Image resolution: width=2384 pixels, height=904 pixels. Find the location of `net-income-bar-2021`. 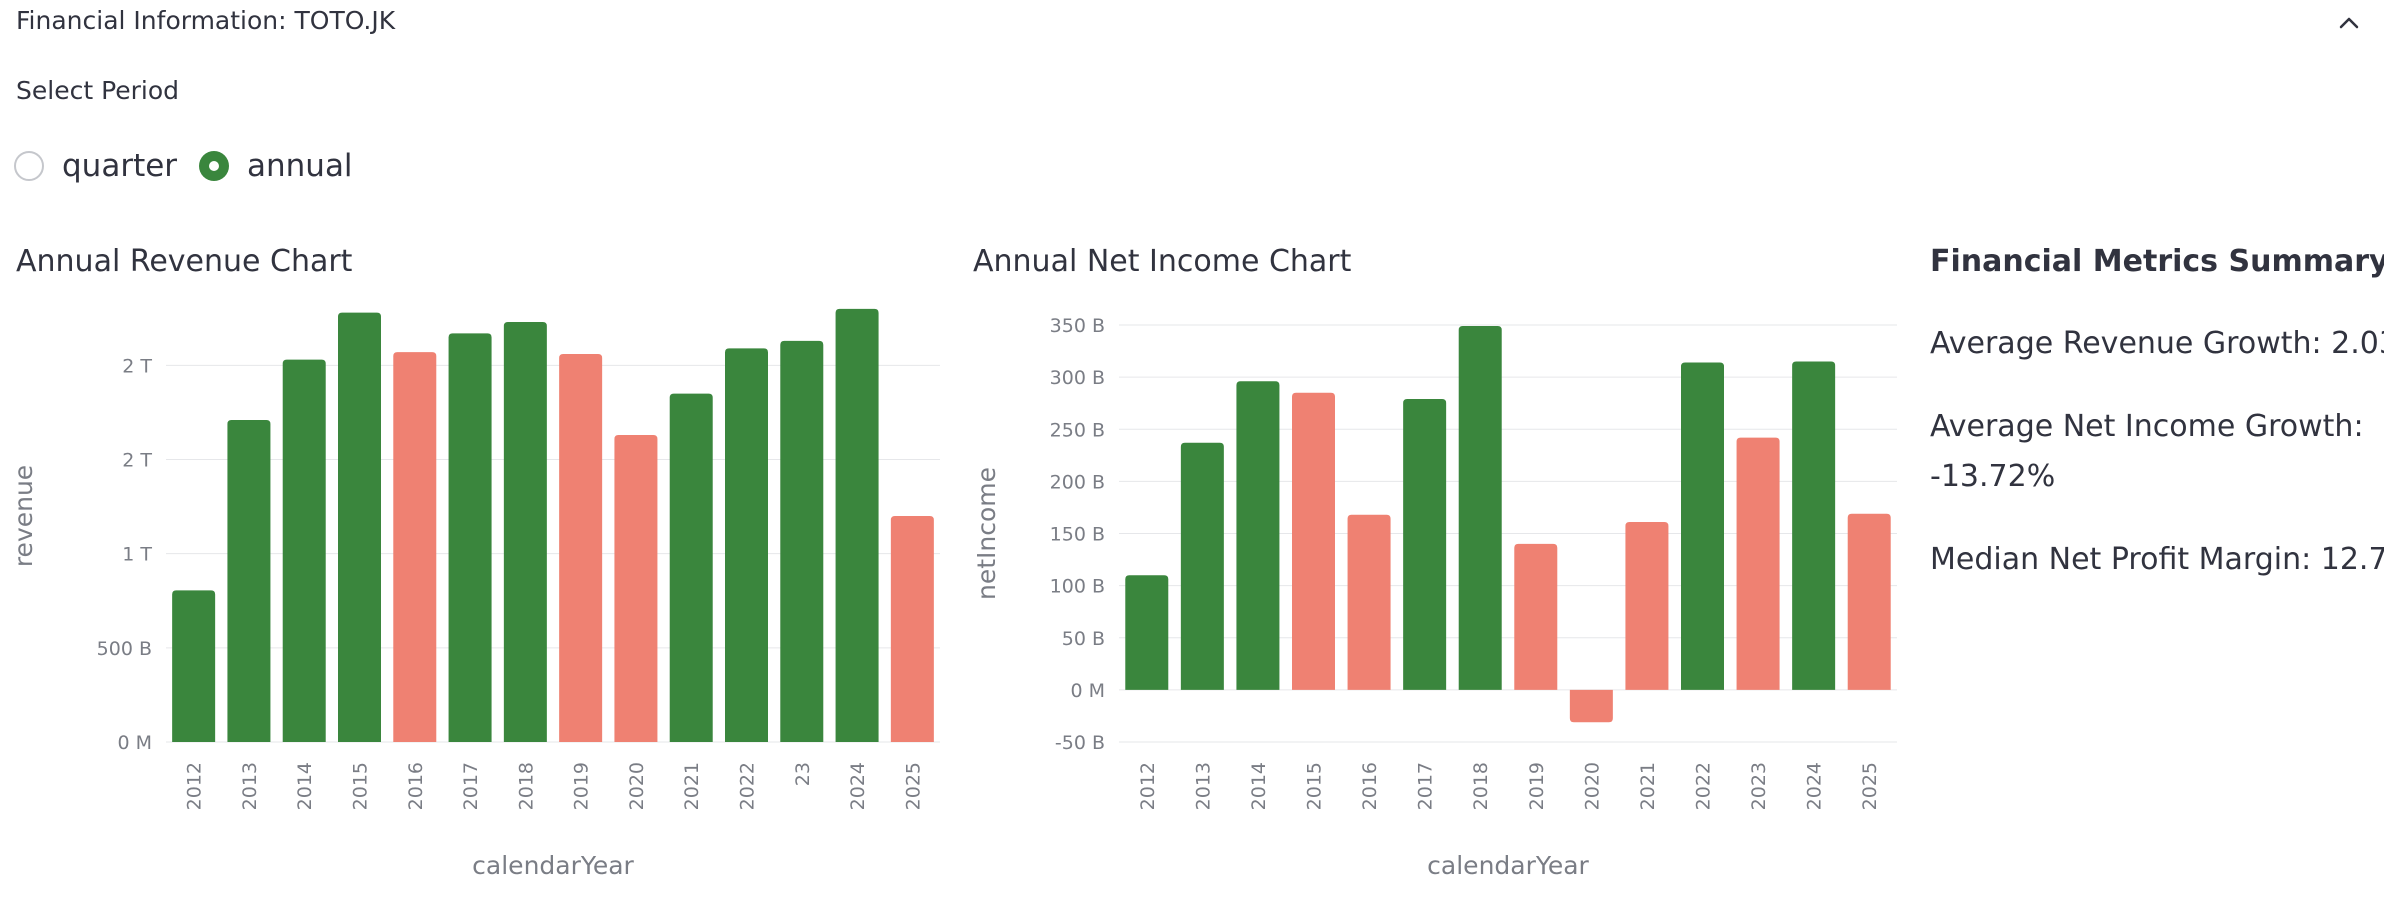

net-income-bar-2021 is located at coordinates (1647, 606).